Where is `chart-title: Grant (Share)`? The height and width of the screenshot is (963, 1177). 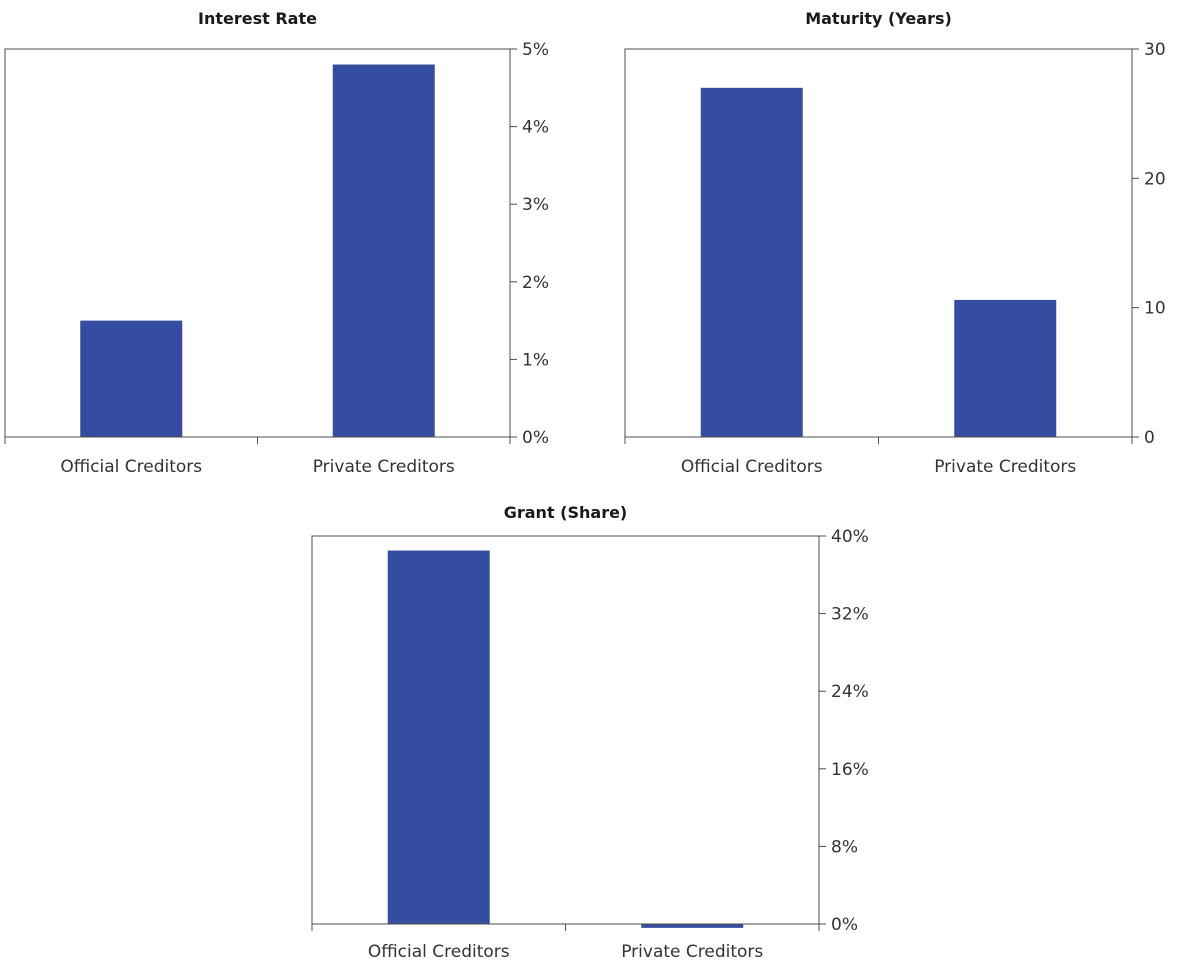
chart-title: Grant (Share) is located at coordinates (566, 512).